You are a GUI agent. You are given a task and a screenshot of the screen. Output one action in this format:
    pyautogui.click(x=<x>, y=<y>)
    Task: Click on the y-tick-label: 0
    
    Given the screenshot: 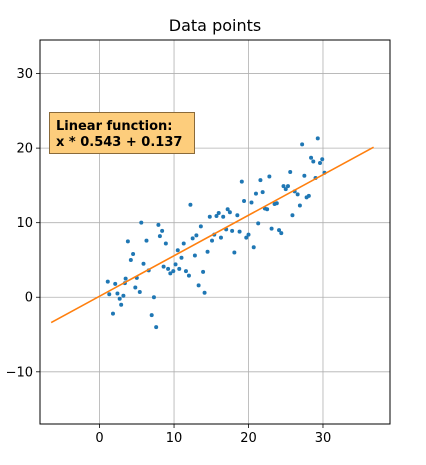 What is the action you would take?
    pyautogui.click(x=29, y=298)
    